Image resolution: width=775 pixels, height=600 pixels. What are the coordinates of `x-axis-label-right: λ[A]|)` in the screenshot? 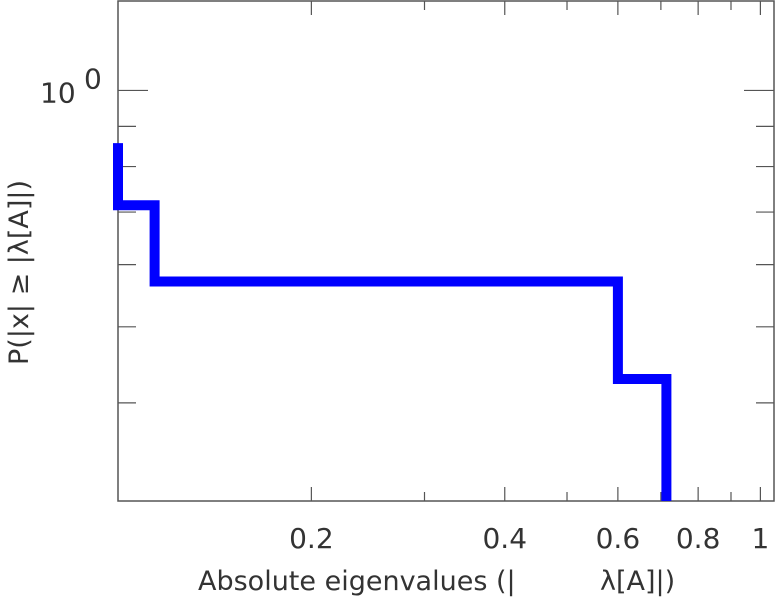 It's located at (637, 581).